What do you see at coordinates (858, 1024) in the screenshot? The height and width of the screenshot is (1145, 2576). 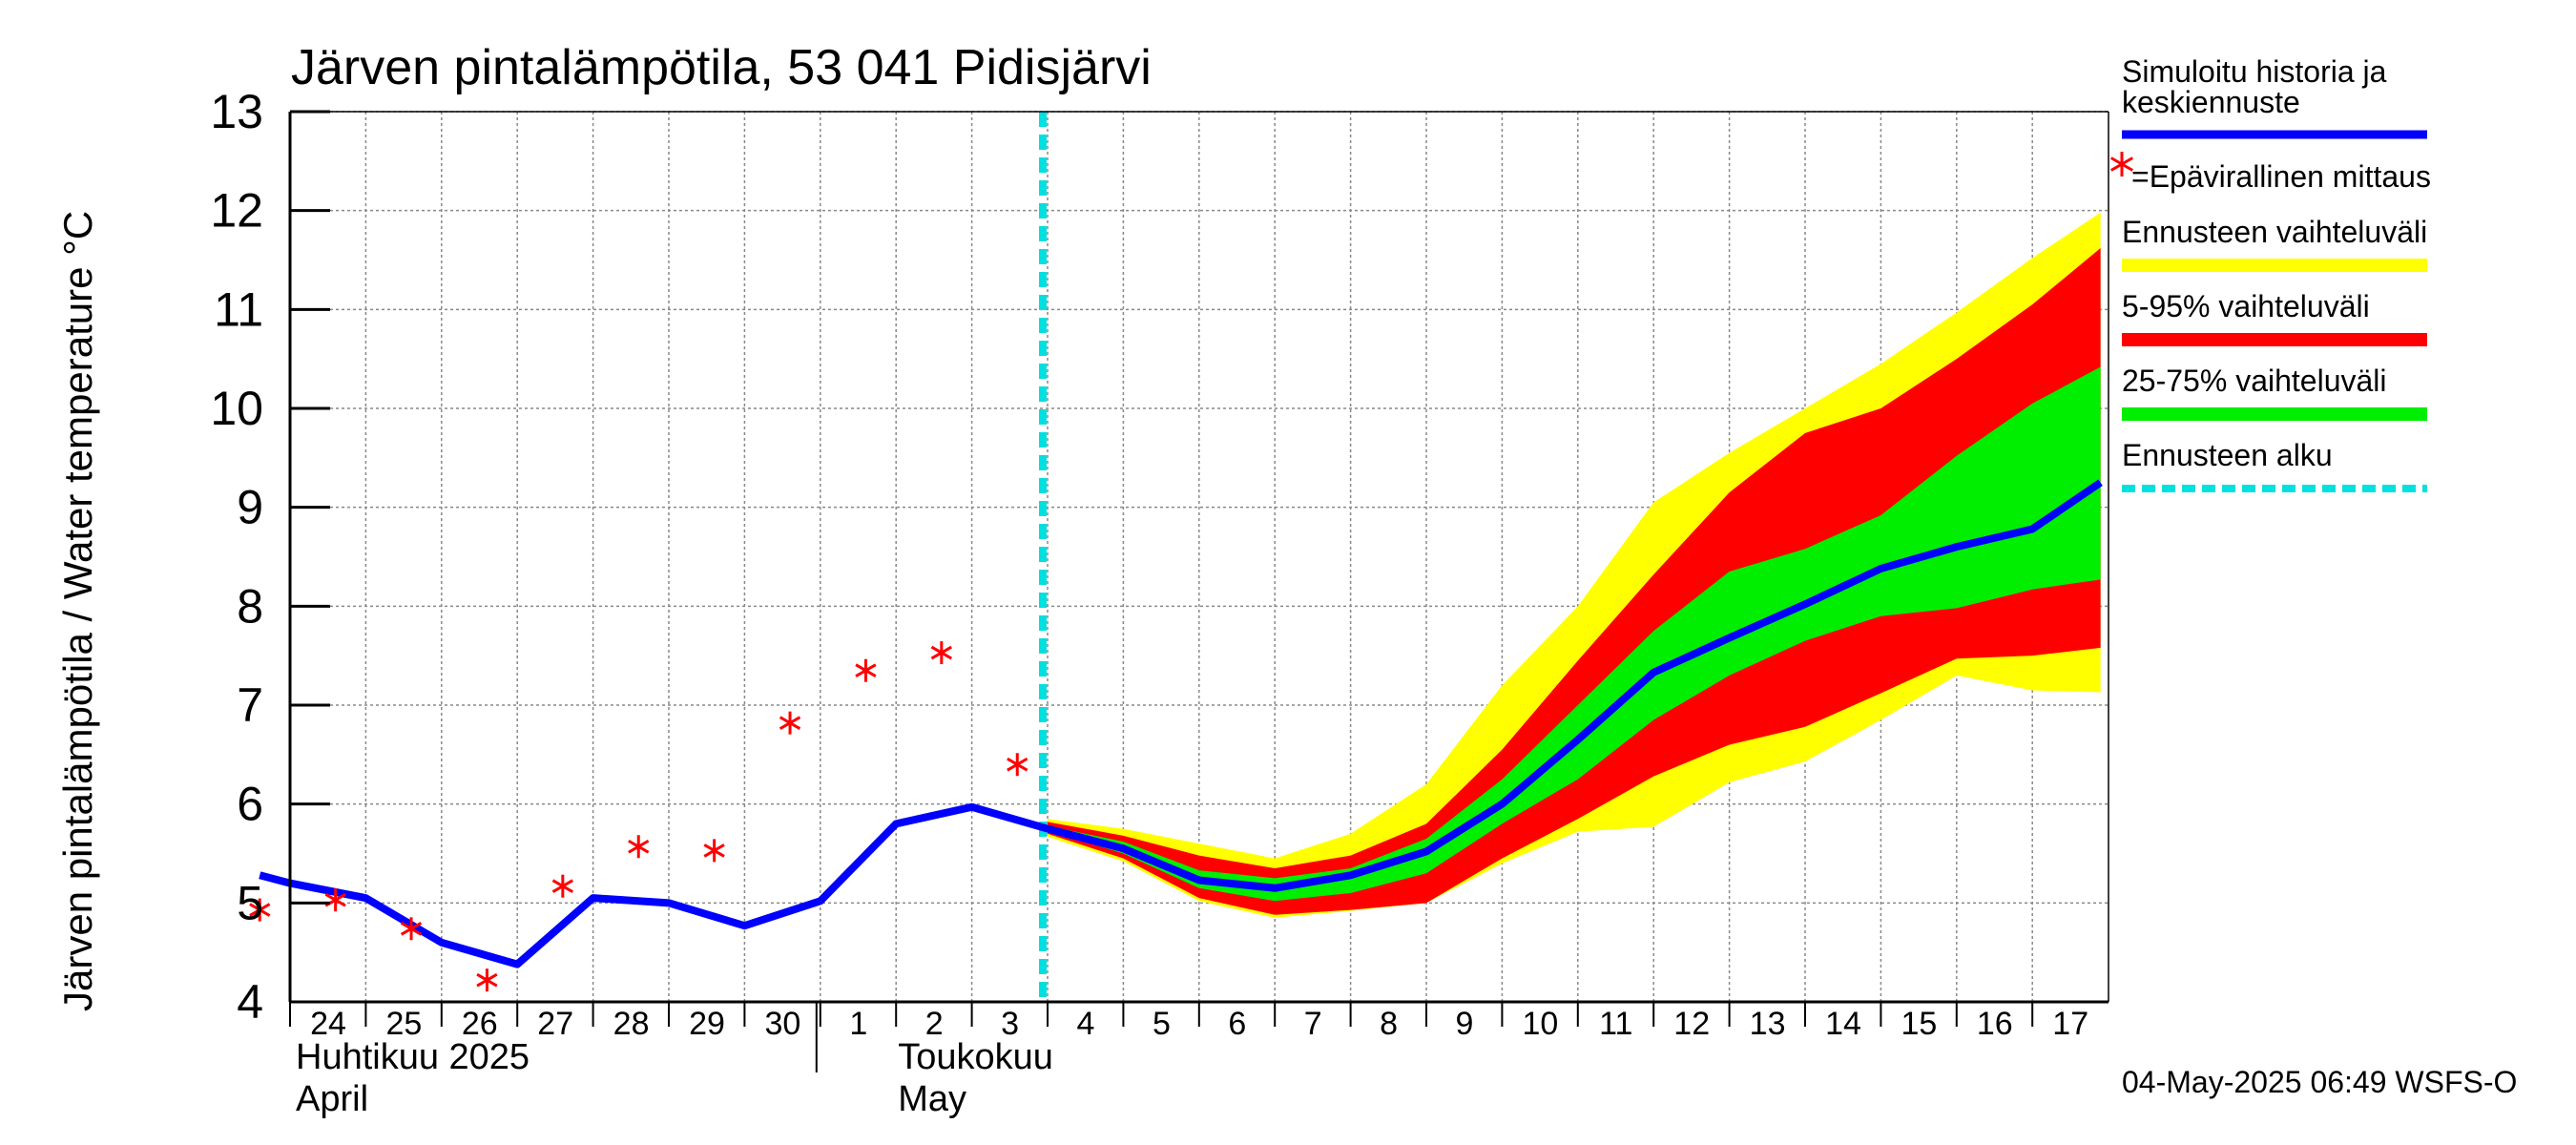 I see `x-tick-label: 1` at bounding box center [858, 1024].